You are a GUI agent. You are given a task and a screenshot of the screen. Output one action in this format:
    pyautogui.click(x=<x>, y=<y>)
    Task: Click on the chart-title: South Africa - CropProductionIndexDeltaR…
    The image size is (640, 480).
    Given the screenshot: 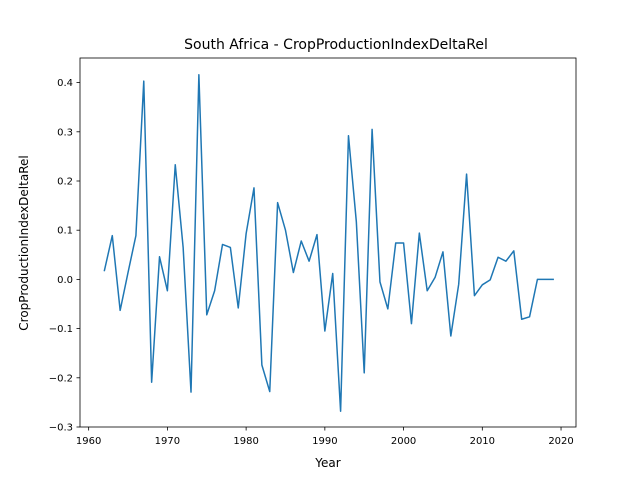 What is the action you would take?
    pyautogui.click(x=336, y=45)
    